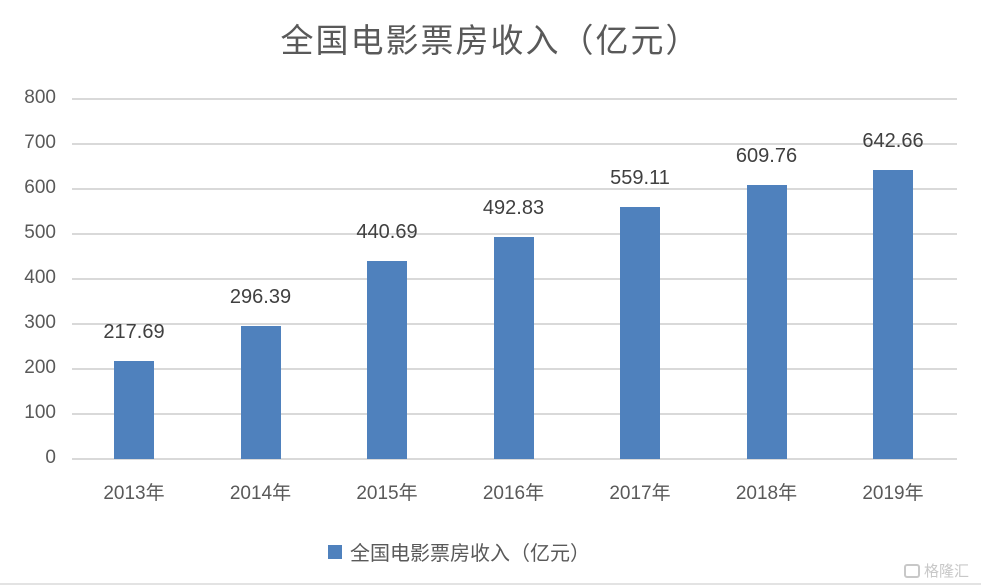 The width and height of the screenshot is (981, 588). I want to click on y-tick-label: 400, so click(40, 277).